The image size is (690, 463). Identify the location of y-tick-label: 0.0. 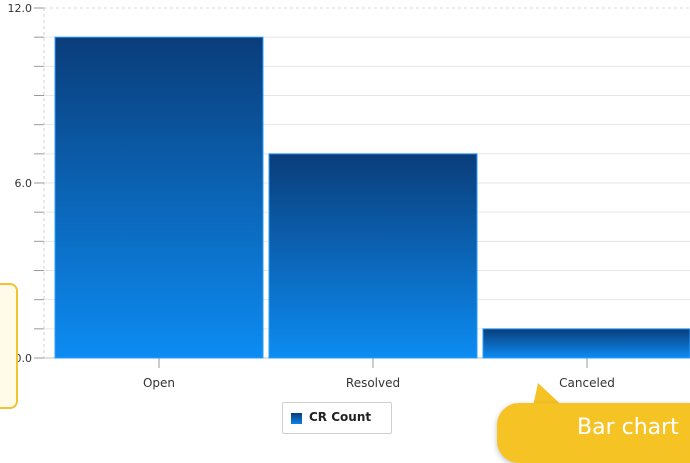
(24, 358).